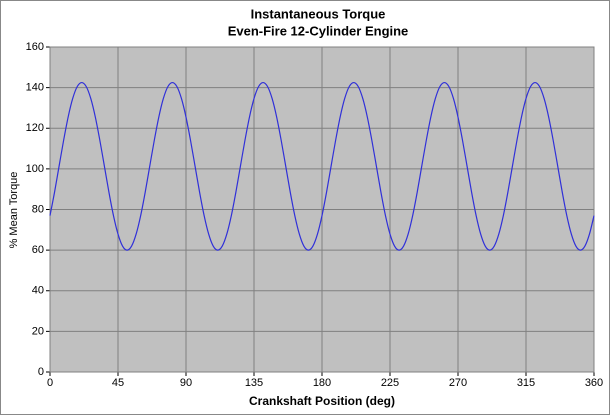 The width and height of the screenshot is (610, 415). Describe the element at coordinates (594, 383) in the screenshot. I see `x-tick-label: 360` at that location.